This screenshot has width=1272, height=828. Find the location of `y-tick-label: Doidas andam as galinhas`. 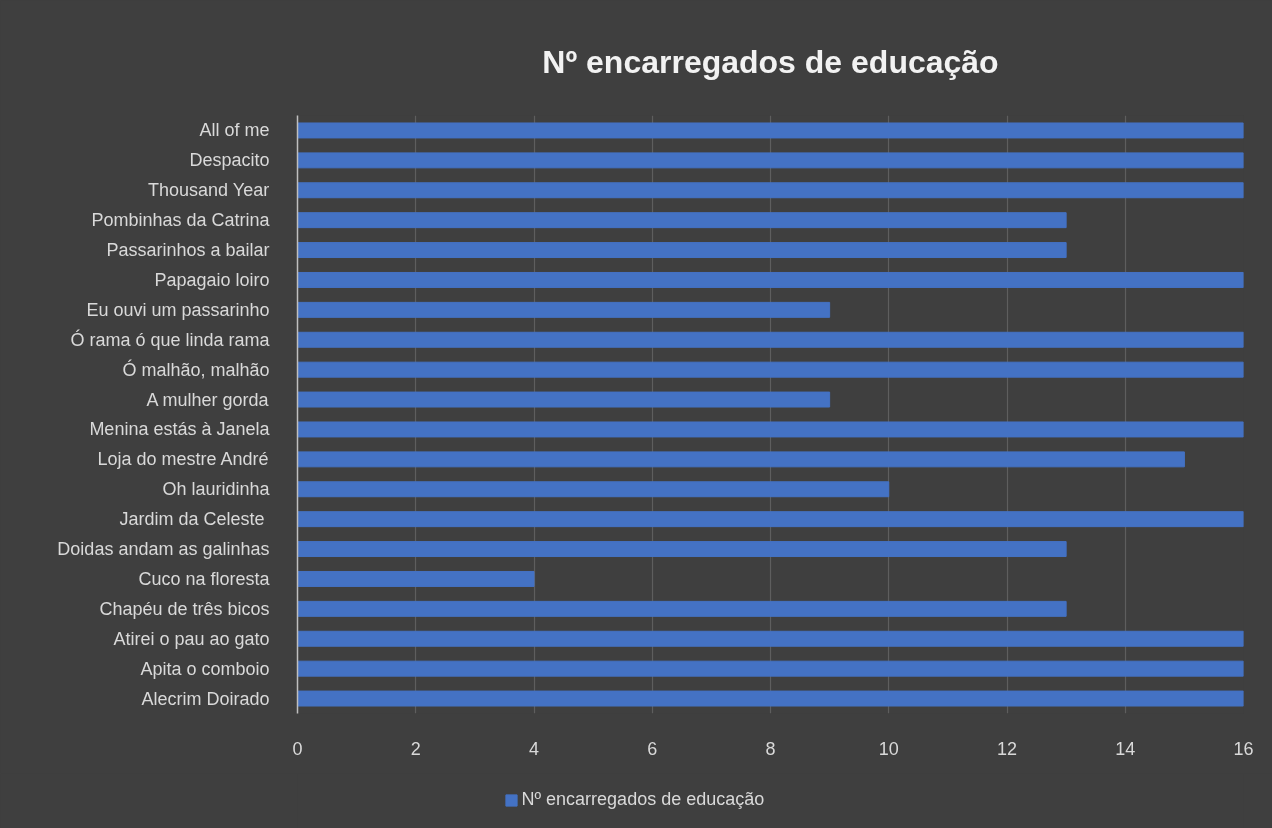

y-tick-label: Doidas andam as galinhas is located at coordinates (163, 549).